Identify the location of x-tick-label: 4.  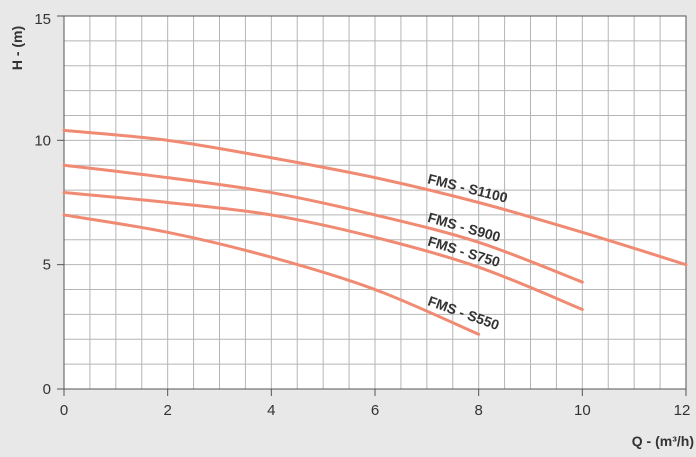
(271, 410).